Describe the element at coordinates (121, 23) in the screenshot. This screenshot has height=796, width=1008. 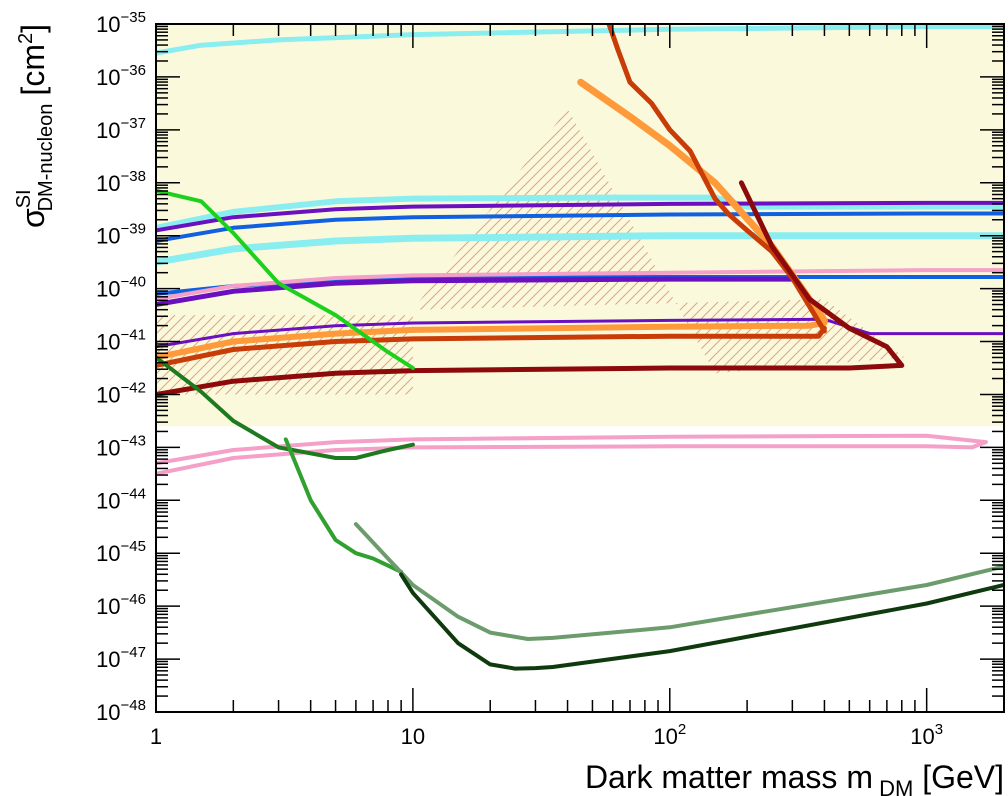
I see `y-tick-label: 10−35` at that location.